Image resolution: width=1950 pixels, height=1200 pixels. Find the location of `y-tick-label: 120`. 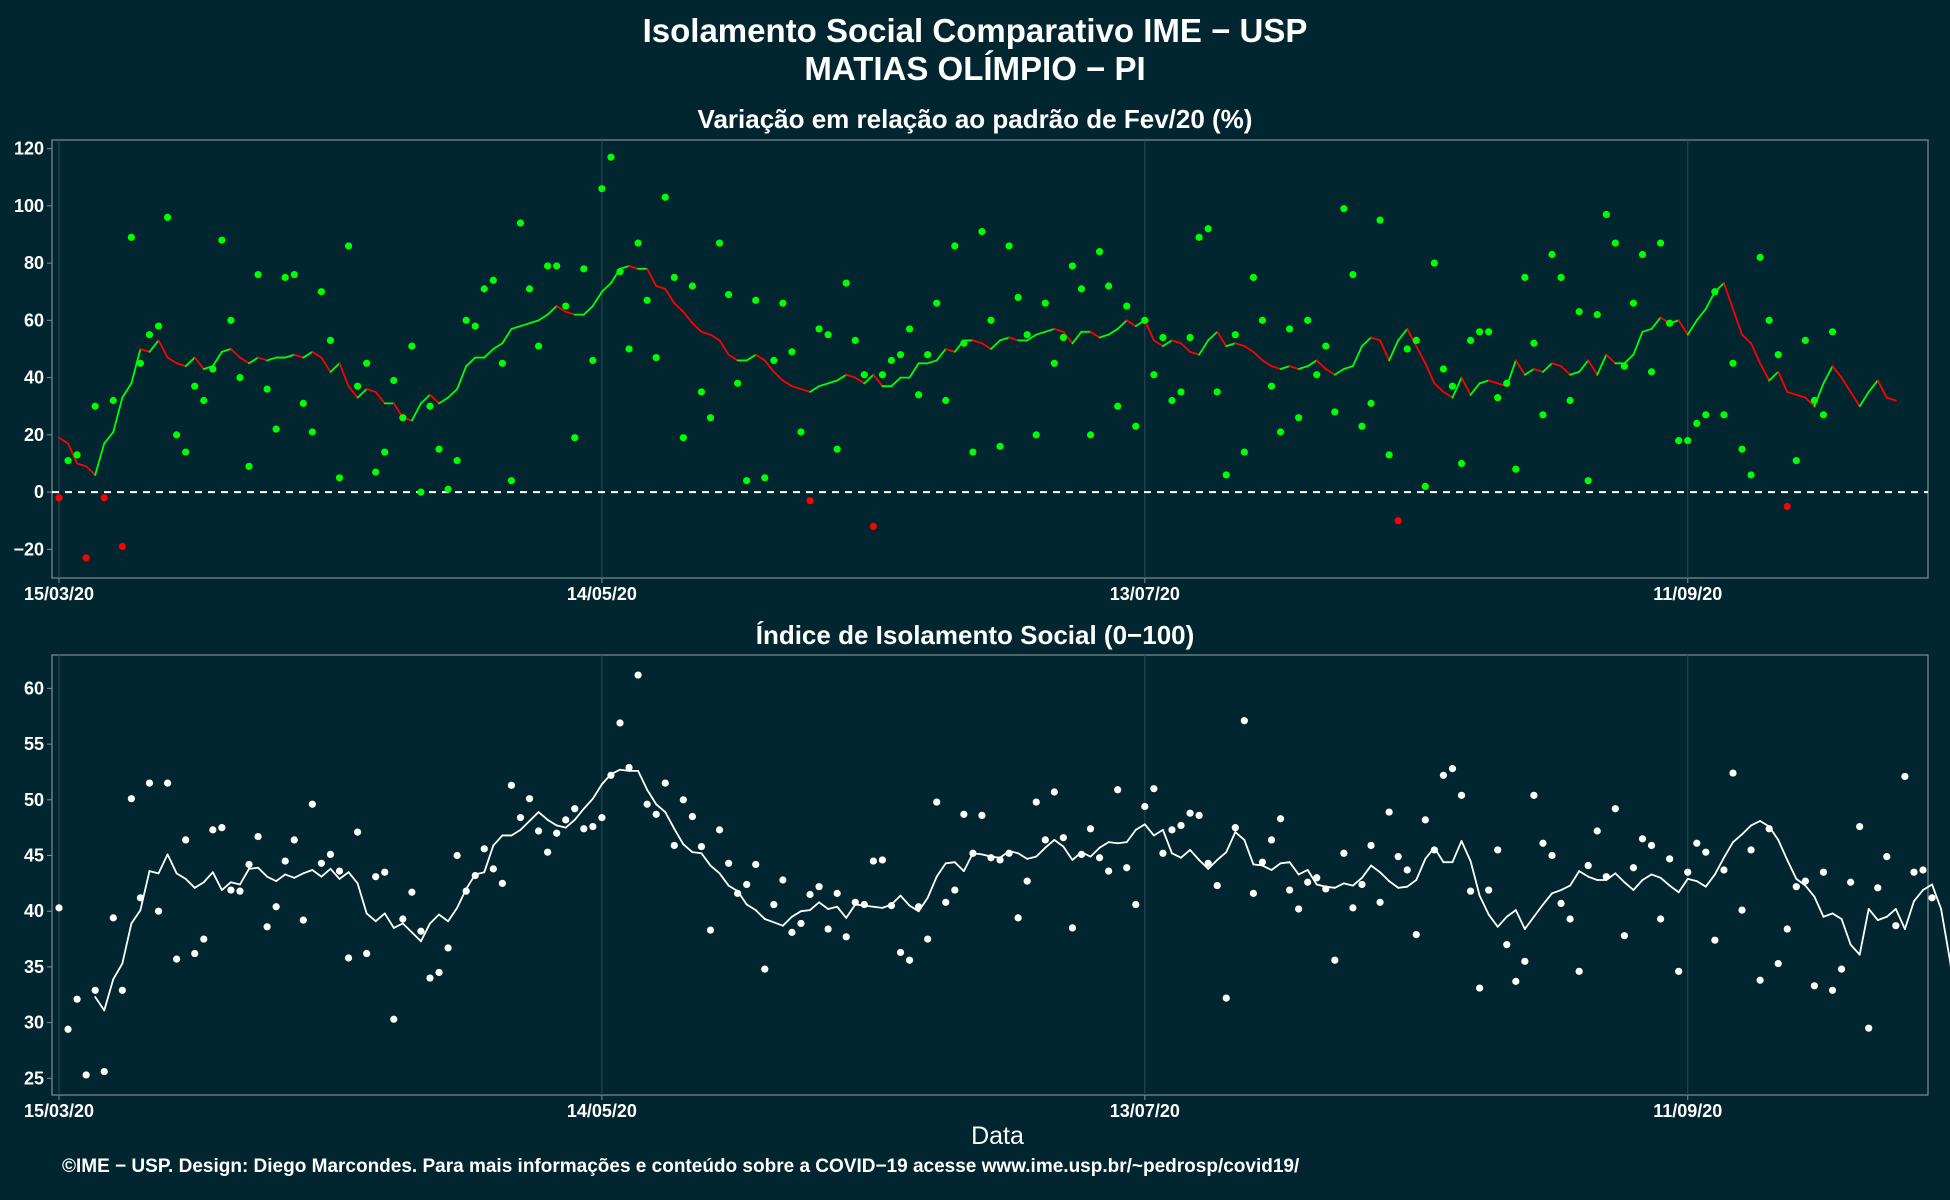

y-tick-label: 120 is located at coordinates (29, 149).